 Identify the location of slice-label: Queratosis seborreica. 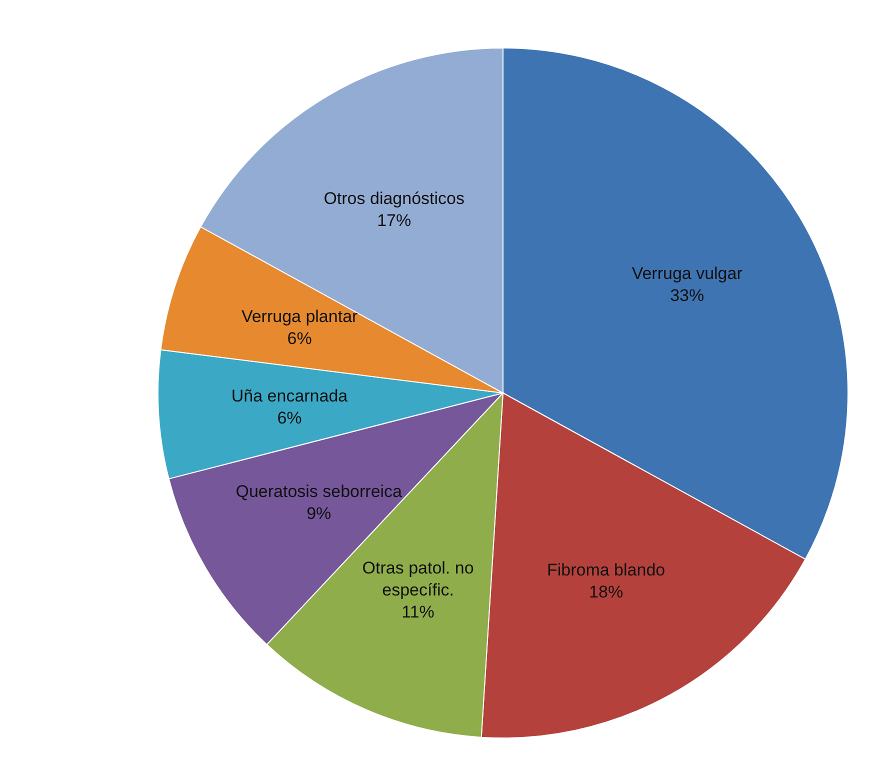
(319, 490).